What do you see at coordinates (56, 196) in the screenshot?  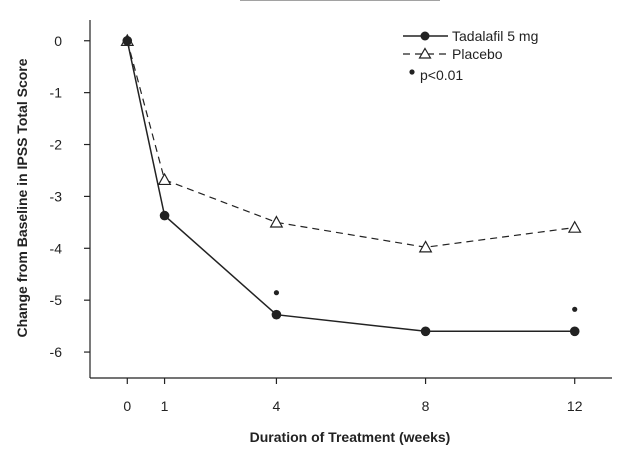 I see `y-tick-label: -3` at bounding box center [56, 196].